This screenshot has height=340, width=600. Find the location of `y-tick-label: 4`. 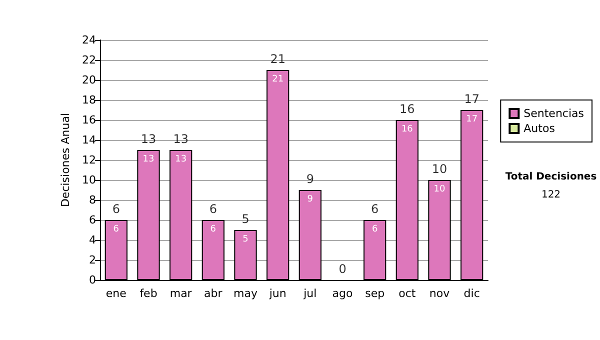

y-tick-label: 4 is located at coordinates (92, 240).